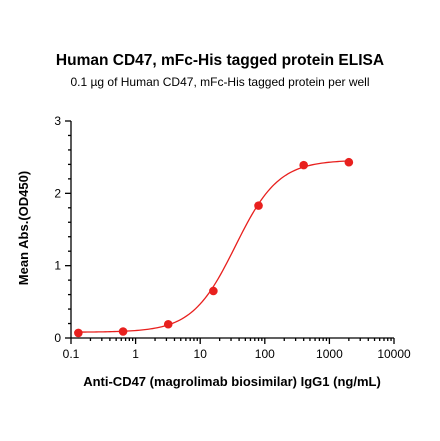 This screenshot has height=441, width=440. Describe the element at coordinates (71, 354) in the screenshot. I see `x-tick-label: 0.1` at that location.